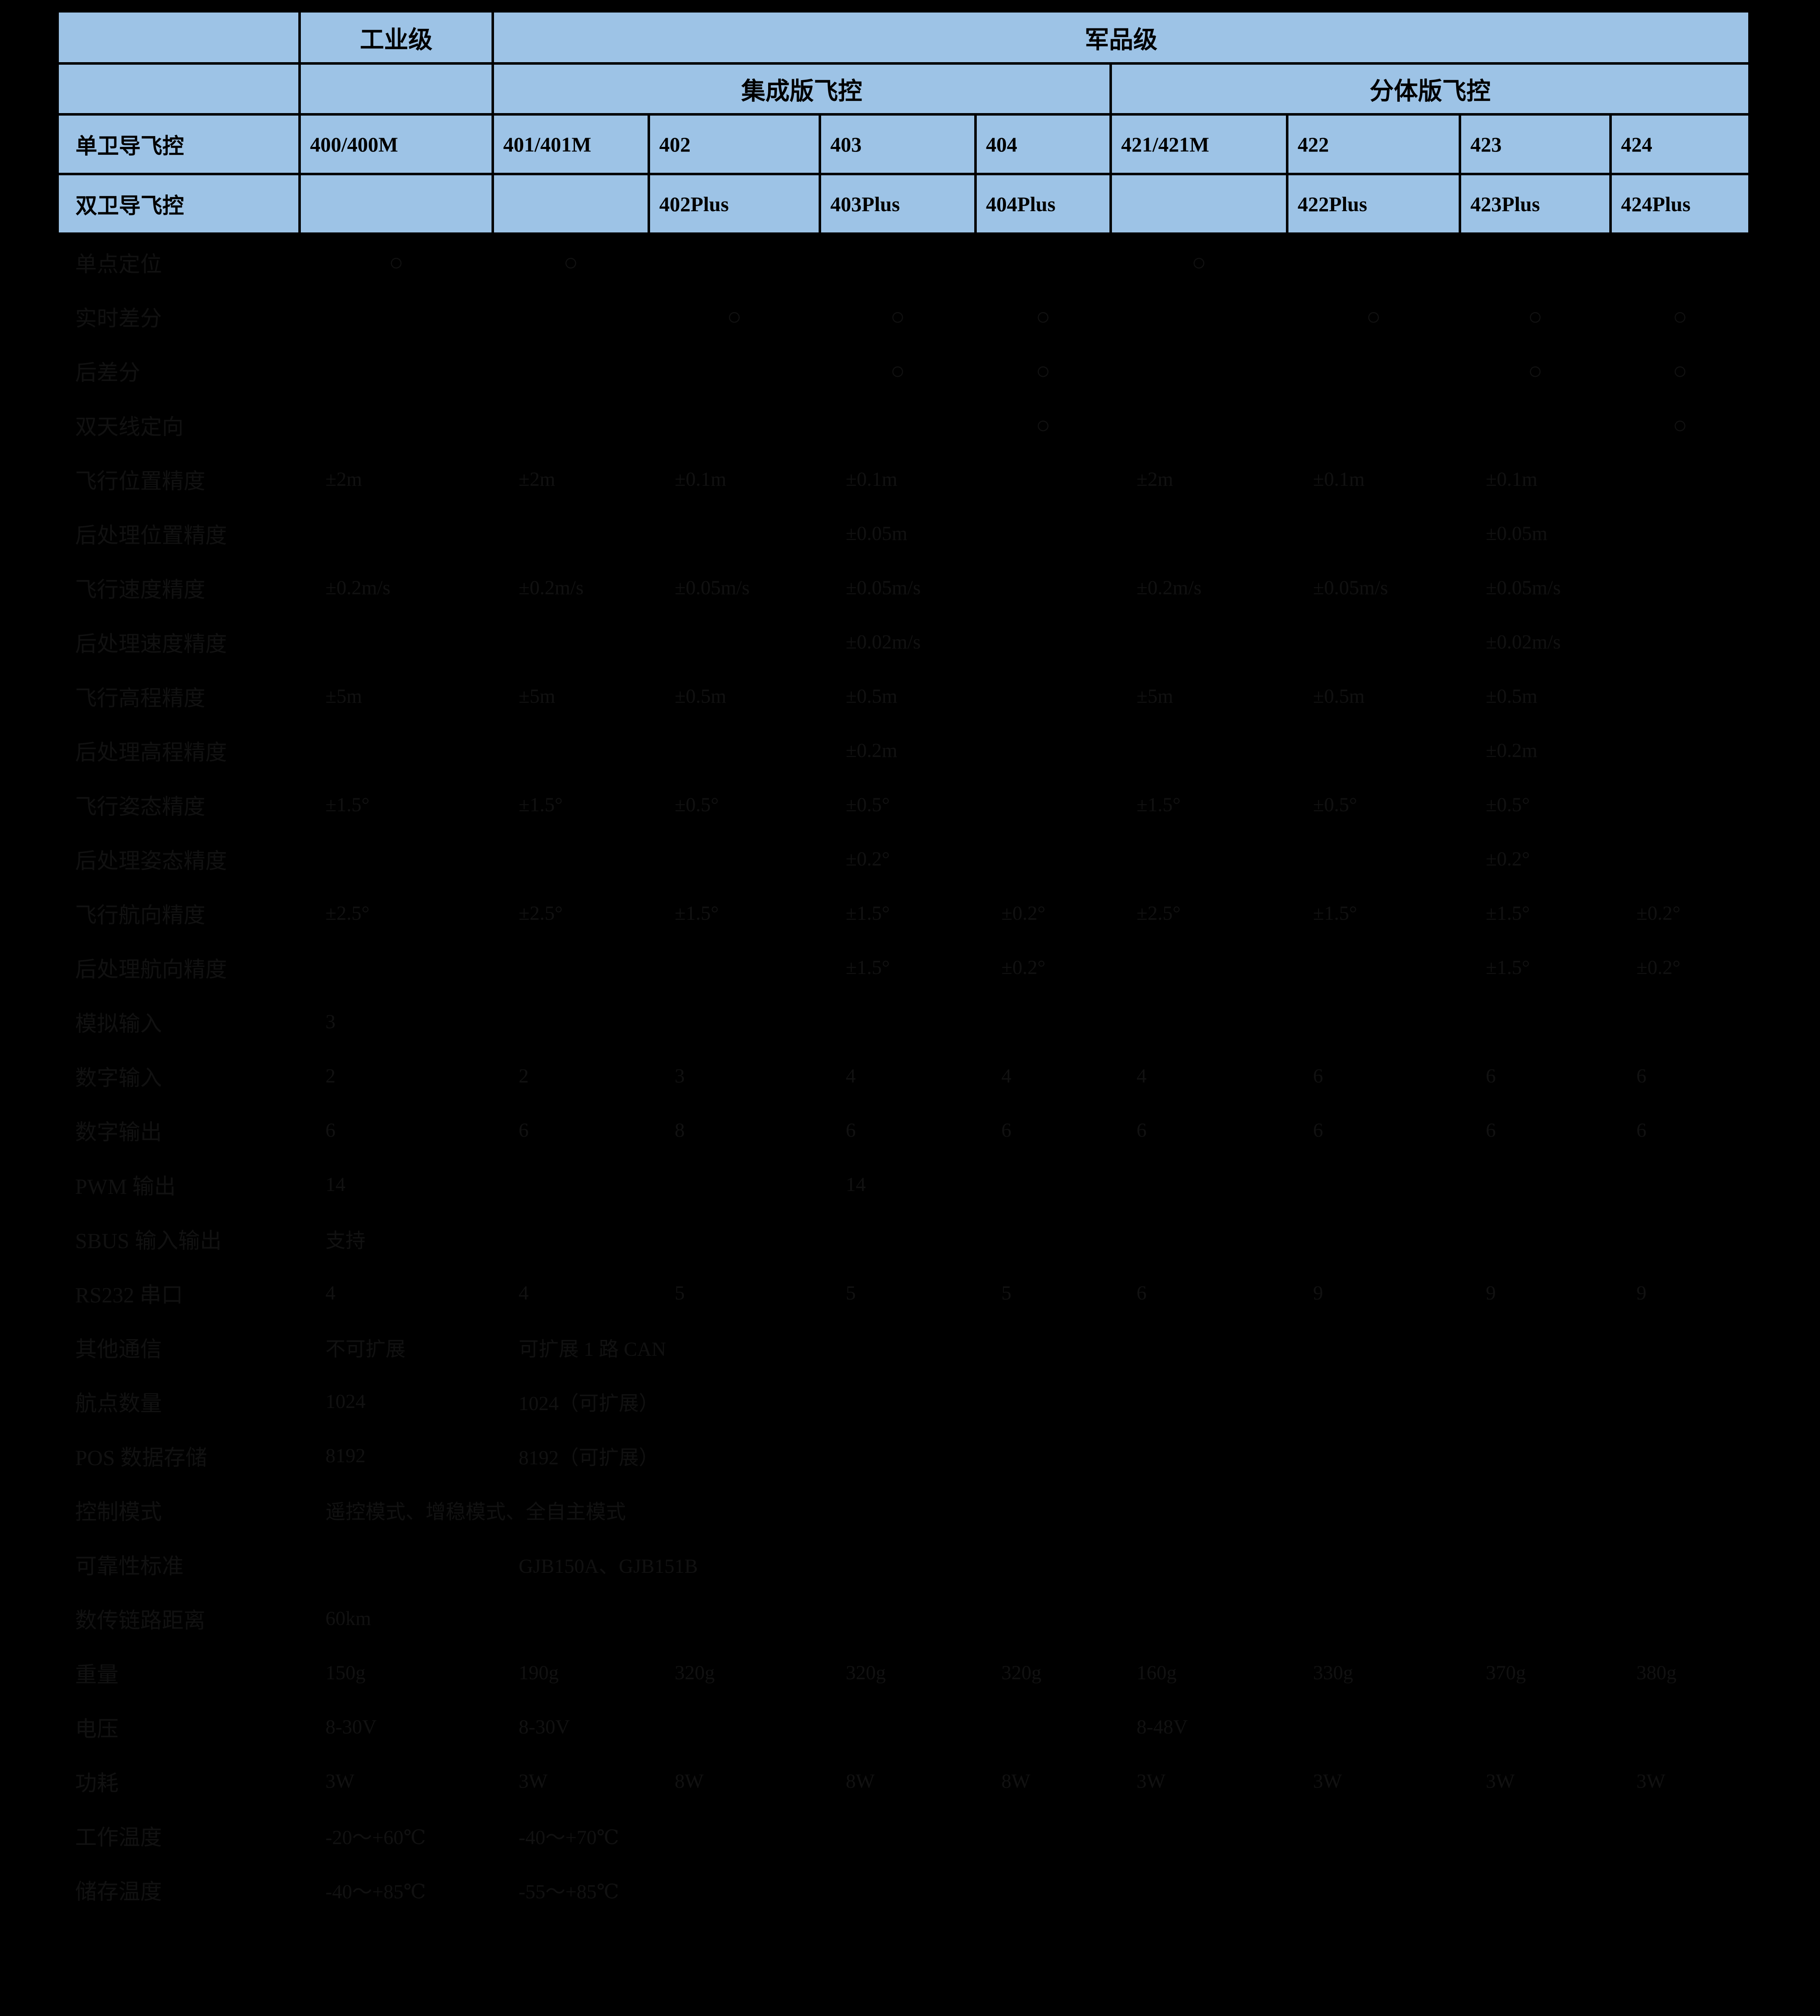  I want to click on row-label: 工作温度, so click(118, 1838).